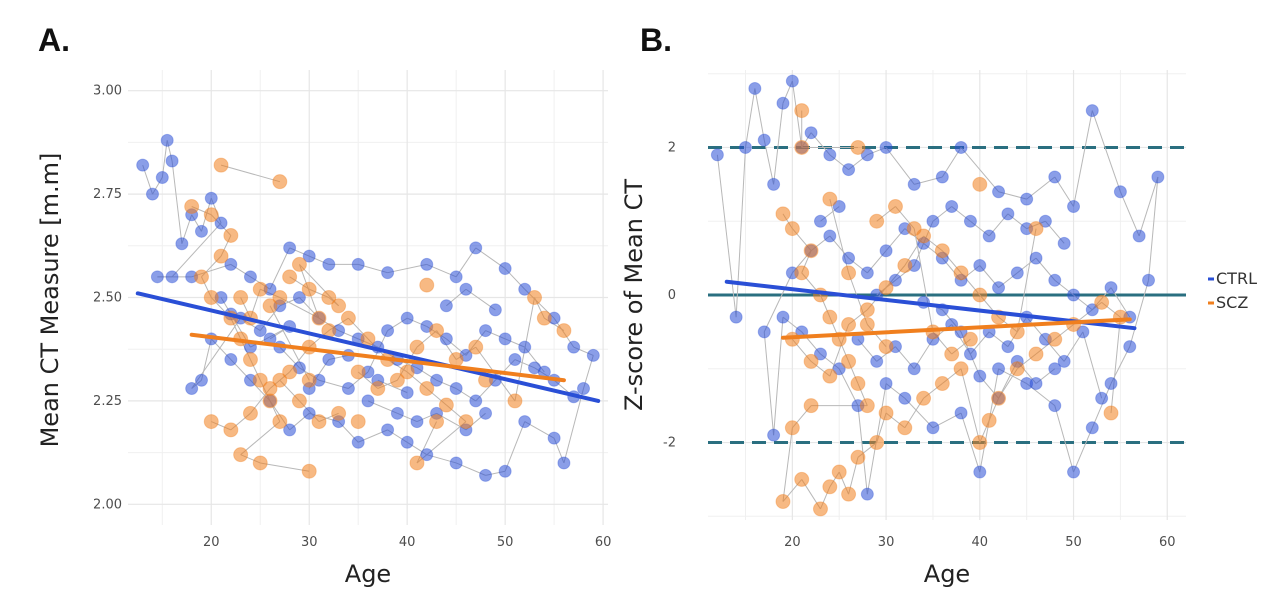 Image resolution: width=1280 pixels, height=608 pixels. What do you see at coordinates (107, 91) in the screenshot?
I see `y-tick-label: 3.00` at bounding box center [107, 91].